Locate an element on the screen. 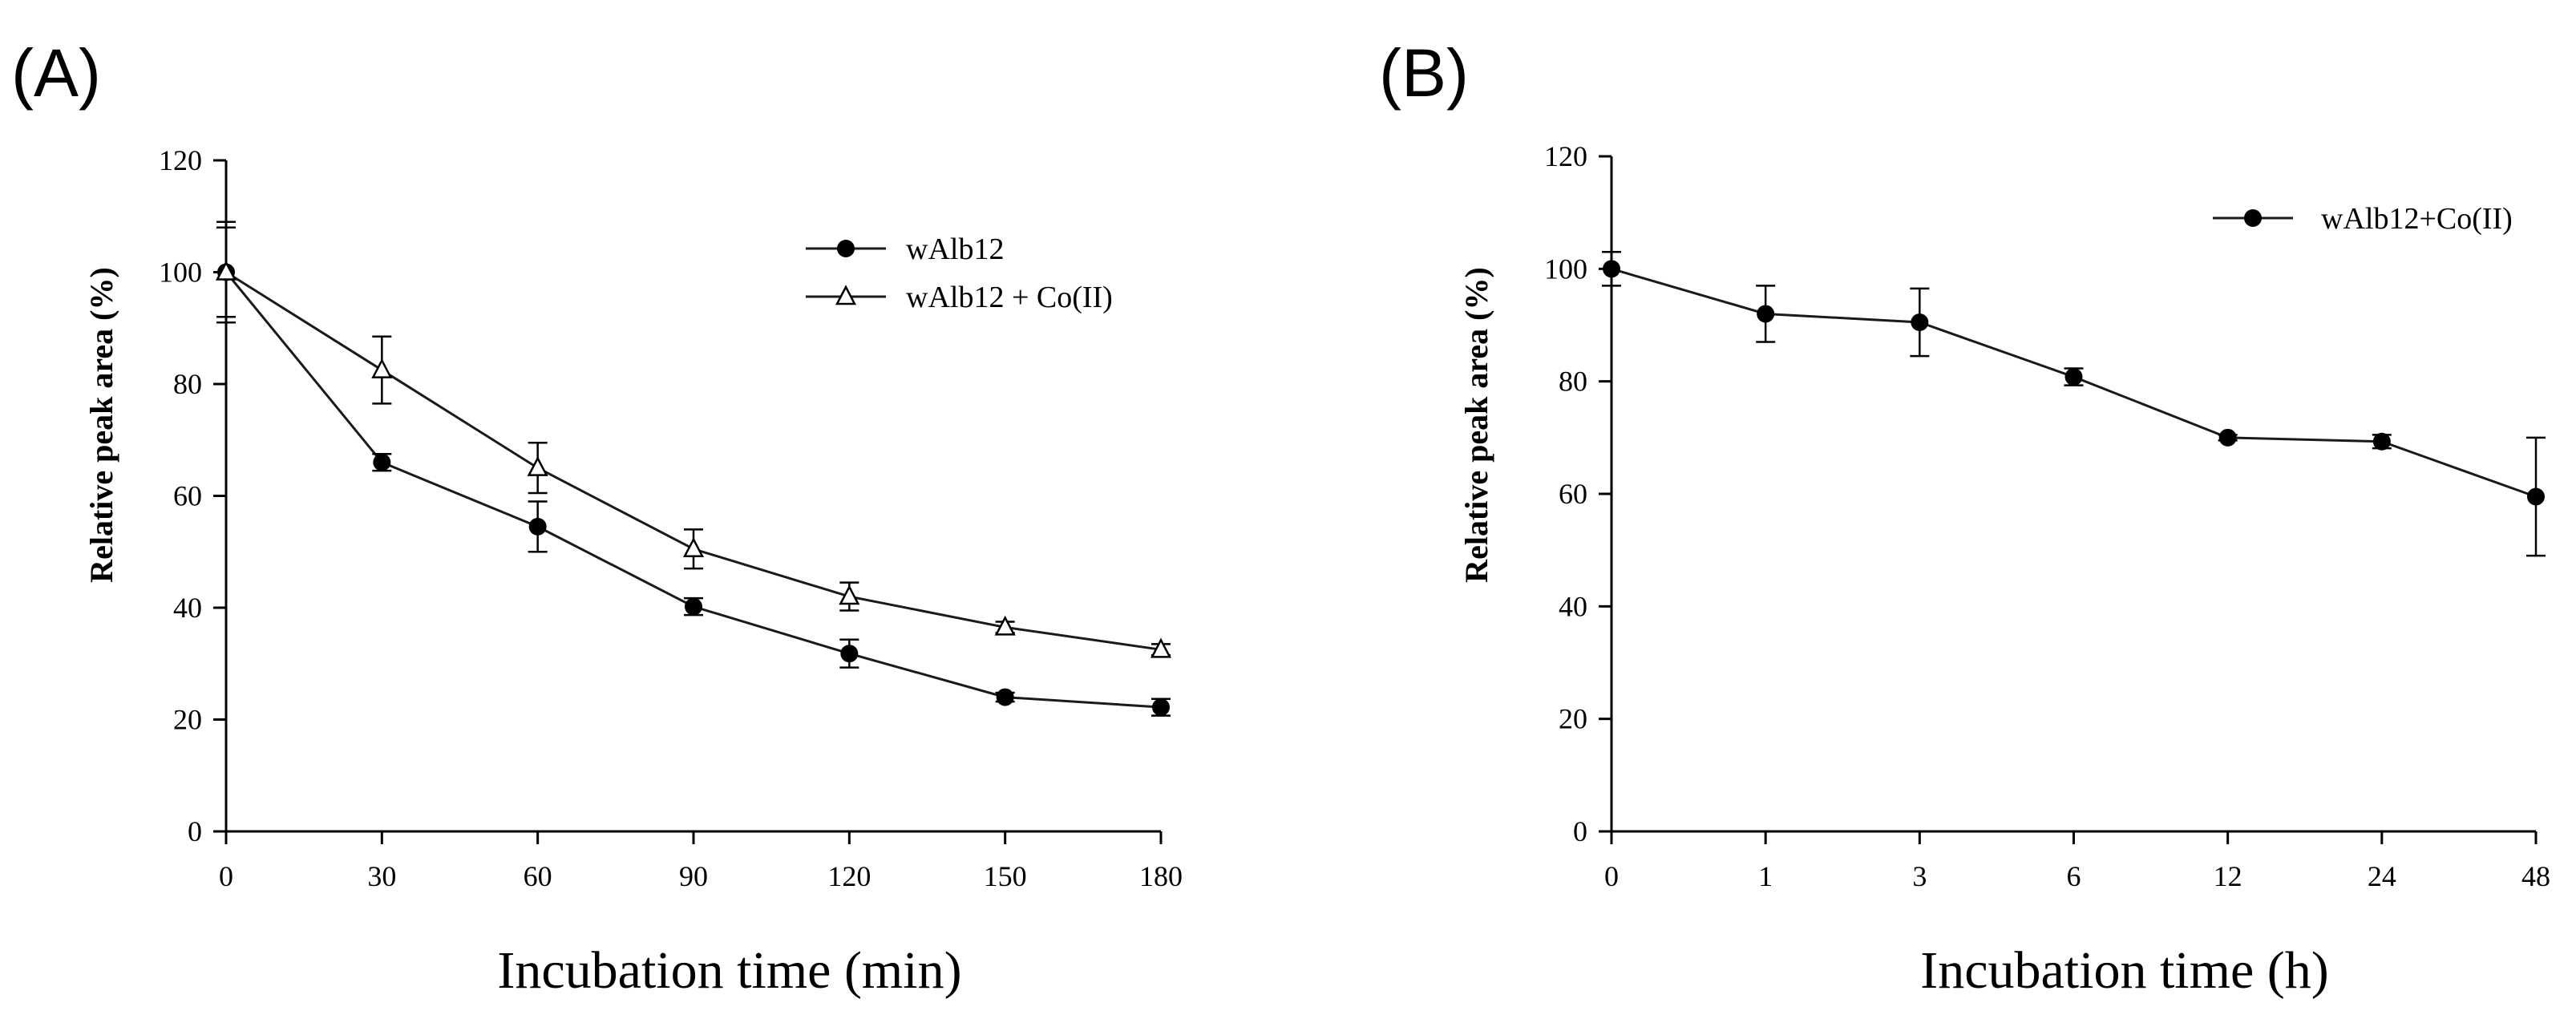  legend-label-walb12-co-b: wAlb12+Co(II) is located at coordinates (2417, 219).